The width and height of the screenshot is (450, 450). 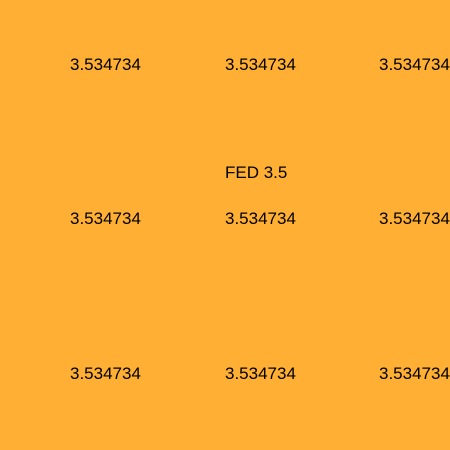 I want to click on grid-value-r2-c2: 3.534734, so click(x=260, y=219).